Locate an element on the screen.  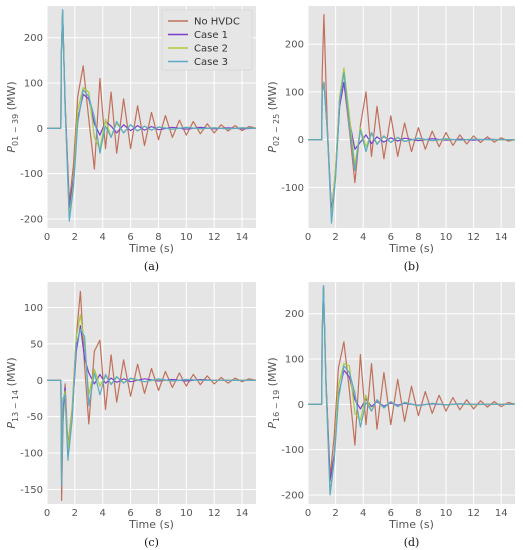
legend-label: Case 3 is located at coordinates (211, 62).